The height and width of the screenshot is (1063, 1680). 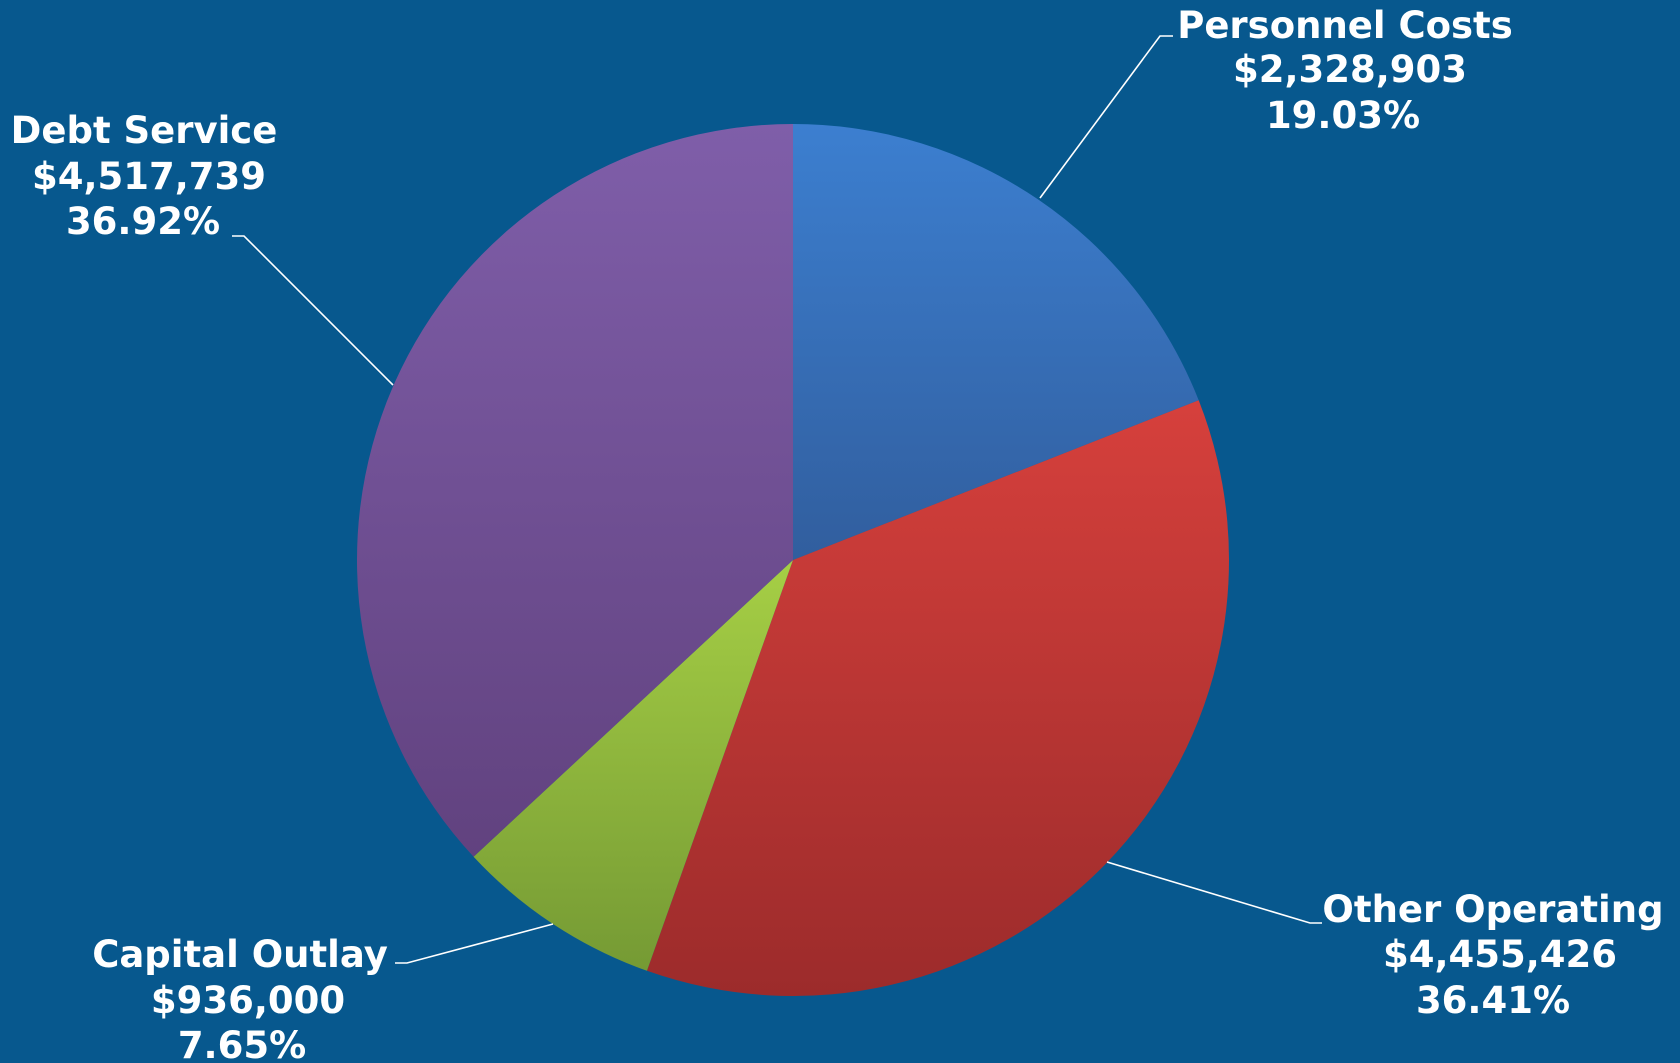 I want to click on slice-label-name: Personnel Costs, so click(x=1345, y=25).